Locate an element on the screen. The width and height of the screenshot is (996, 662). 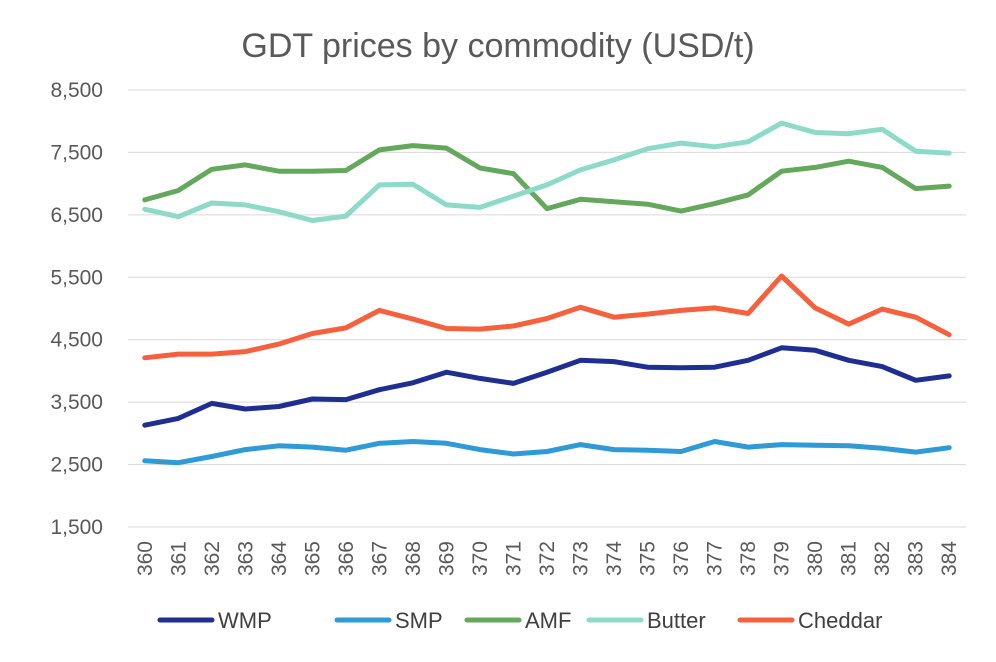
y-tick-label: 5,500 is located at coordinates (76, 277).